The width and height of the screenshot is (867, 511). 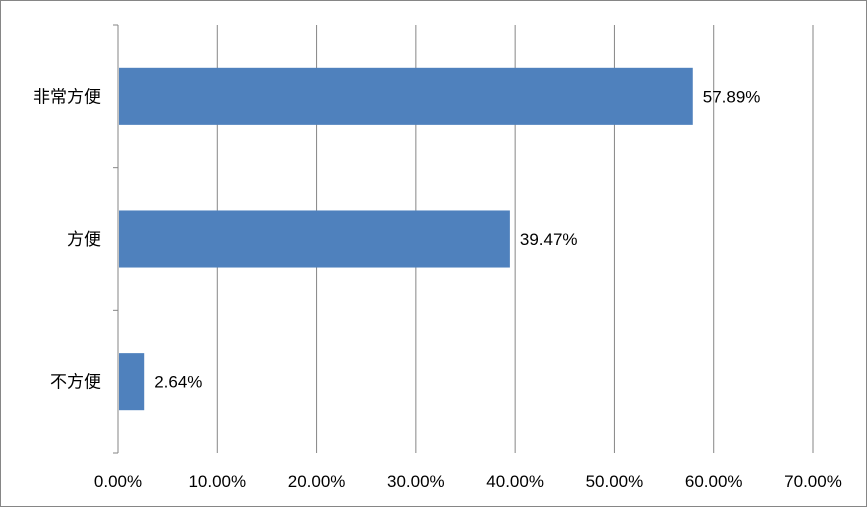 I want to click on category-label: 方便, so click(x=84, y=239).